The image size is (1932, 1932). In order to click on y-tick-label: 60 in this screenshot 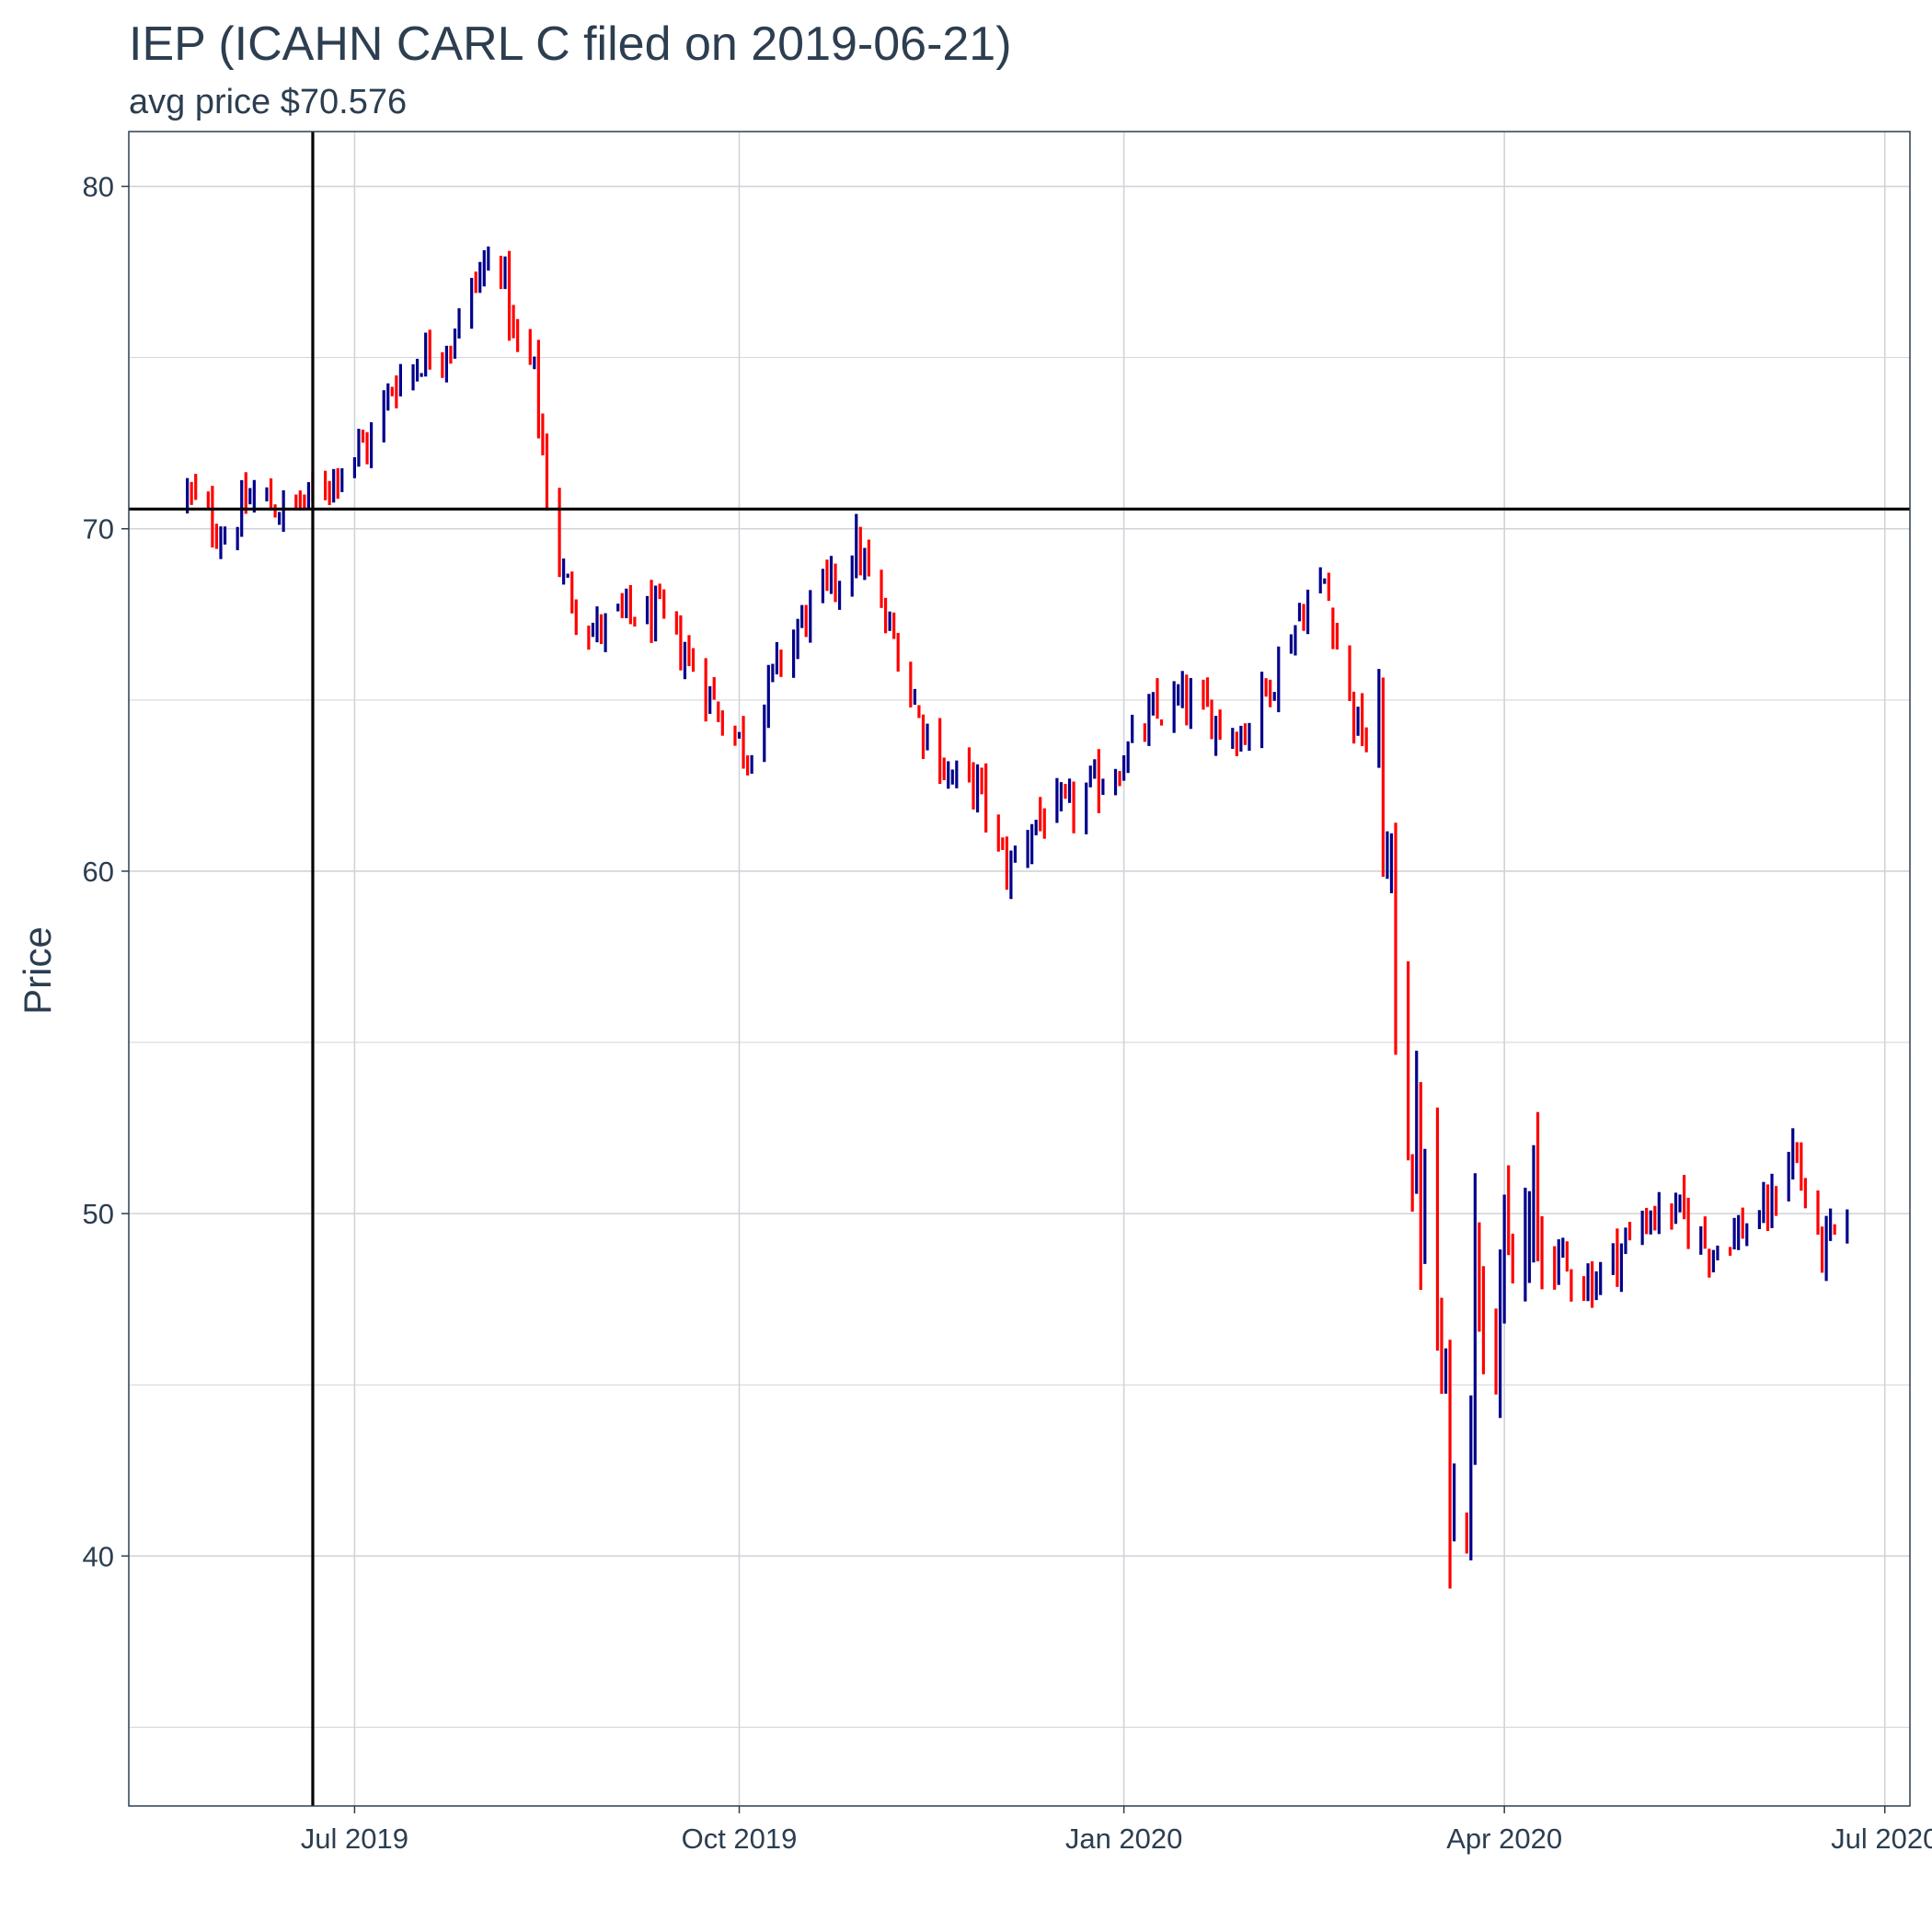, I will do `click(98, 872)`.